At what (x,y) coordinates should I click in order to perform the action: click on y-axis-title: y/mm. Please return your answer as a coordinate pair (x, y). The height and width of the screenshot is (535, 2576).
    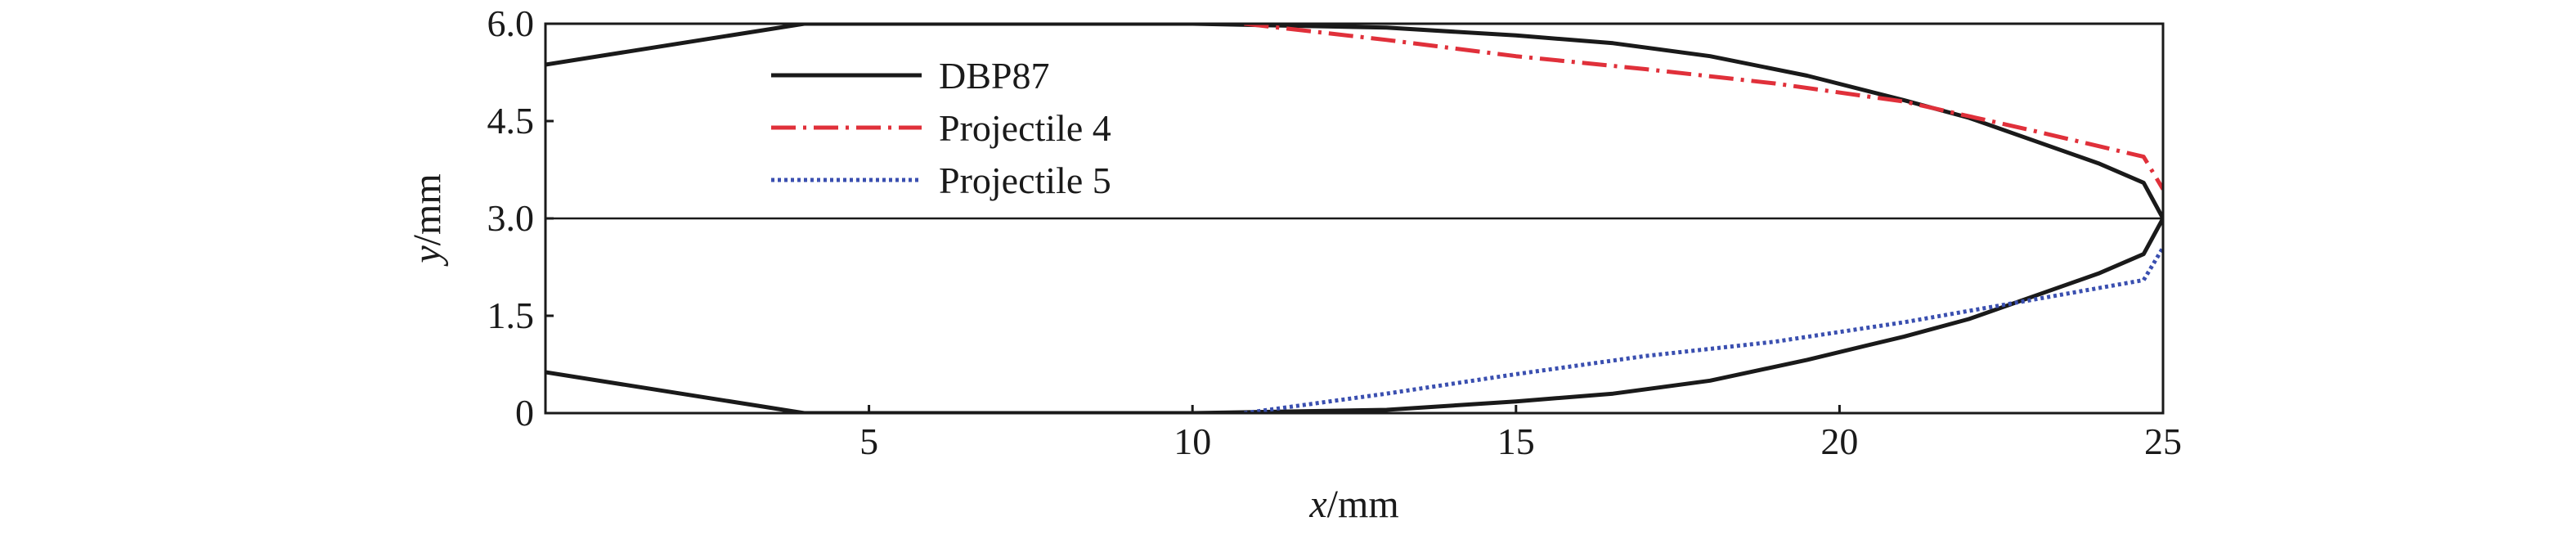
    Looking at the image, I should click on (427, 220).